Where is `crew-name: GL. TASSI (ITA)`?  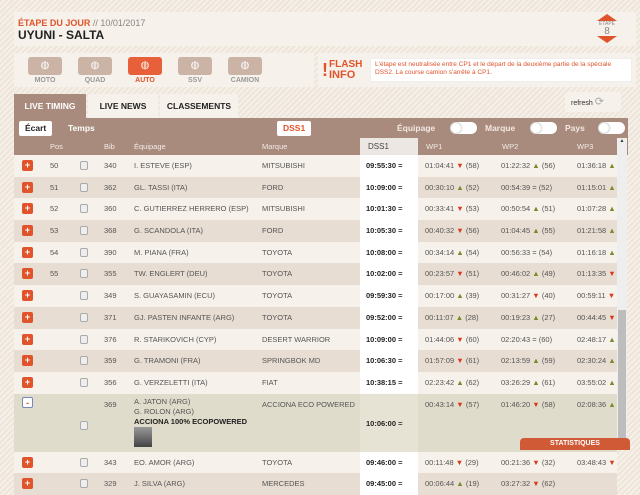
crew-name: GL. TASSI (ITA) is located at coordinates (161, 187).